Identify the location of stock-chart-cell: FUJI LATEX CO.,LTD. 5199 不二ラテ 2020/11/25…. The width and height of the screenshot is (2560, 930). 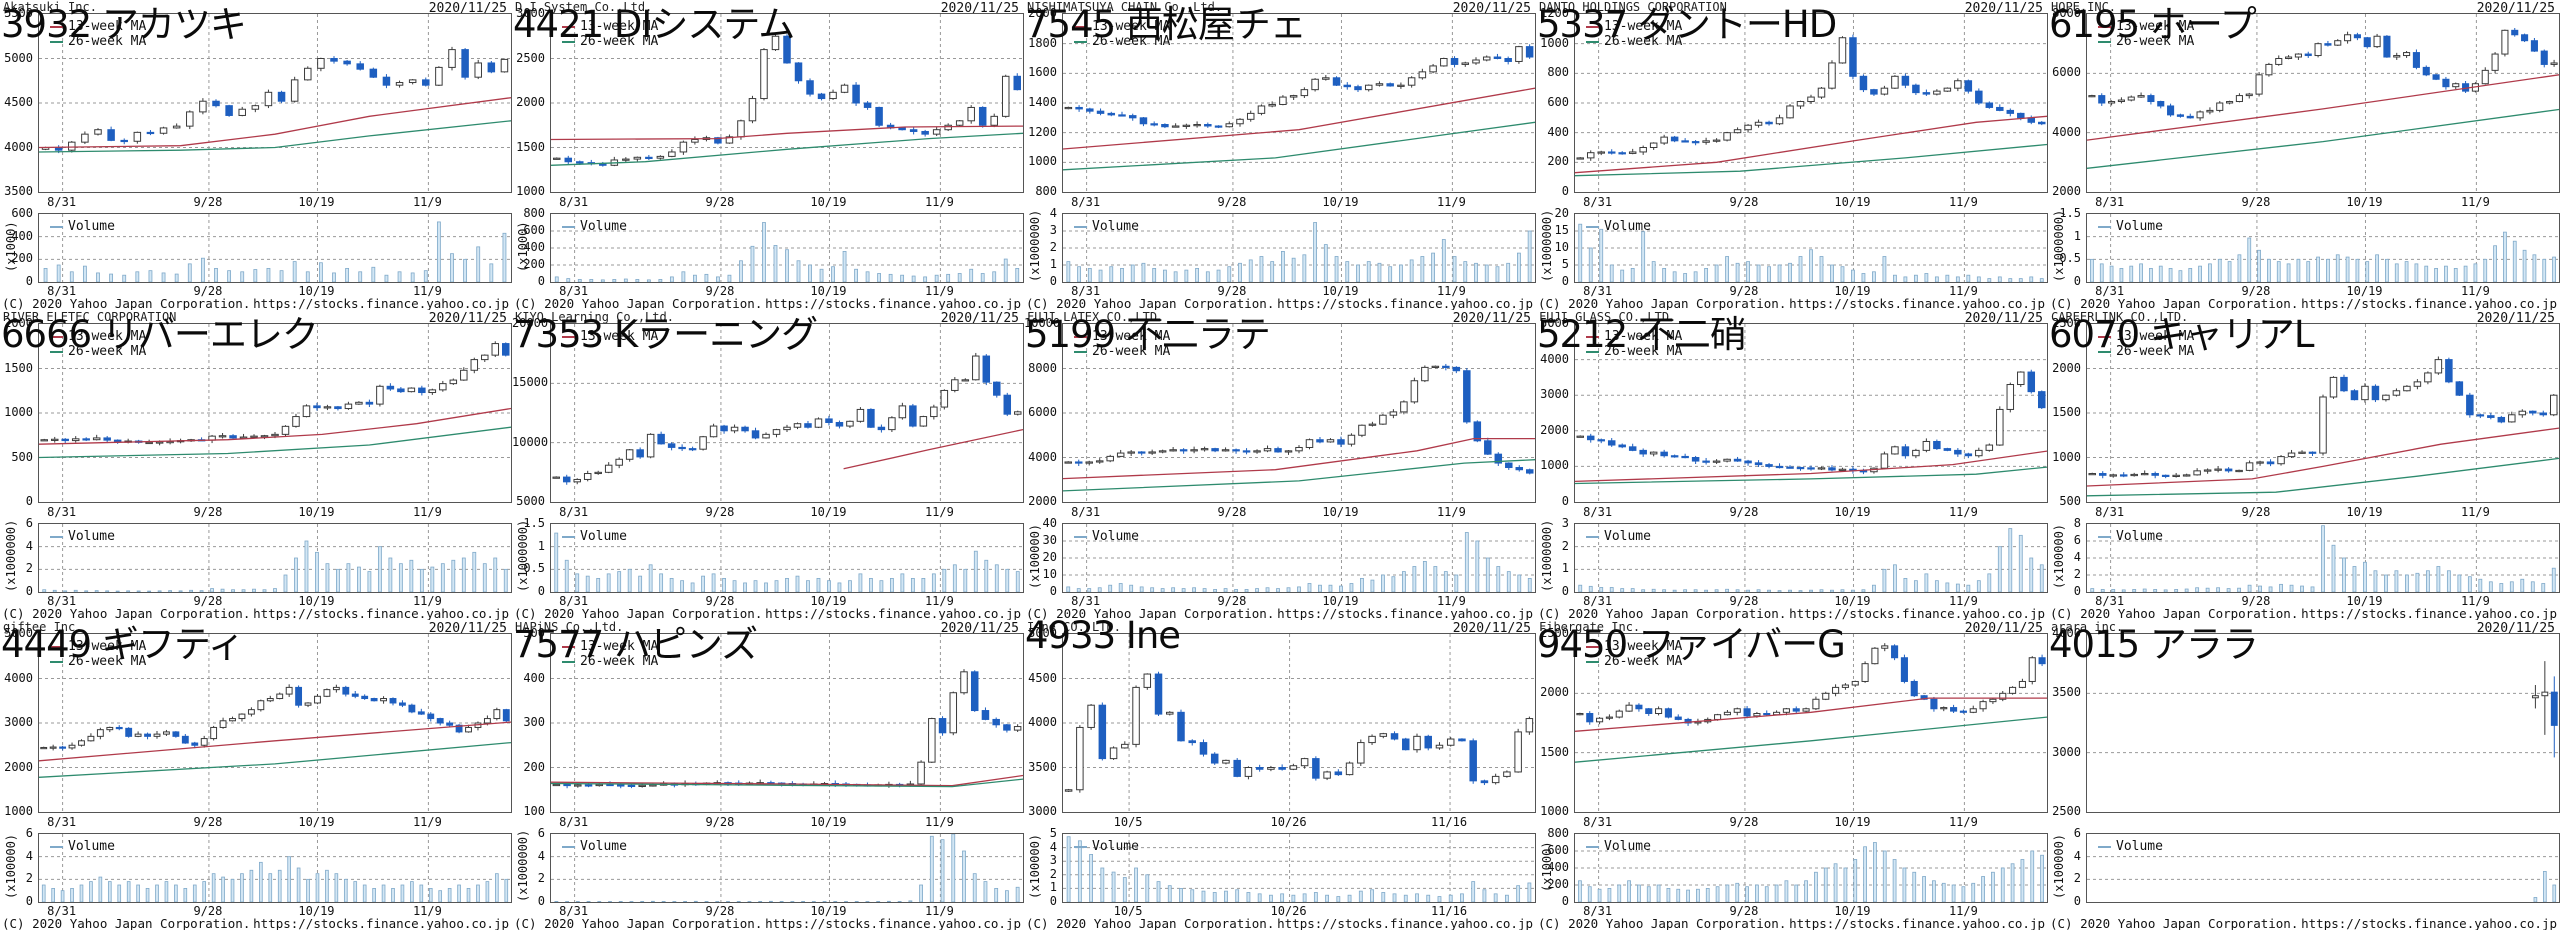
(1280, 465).